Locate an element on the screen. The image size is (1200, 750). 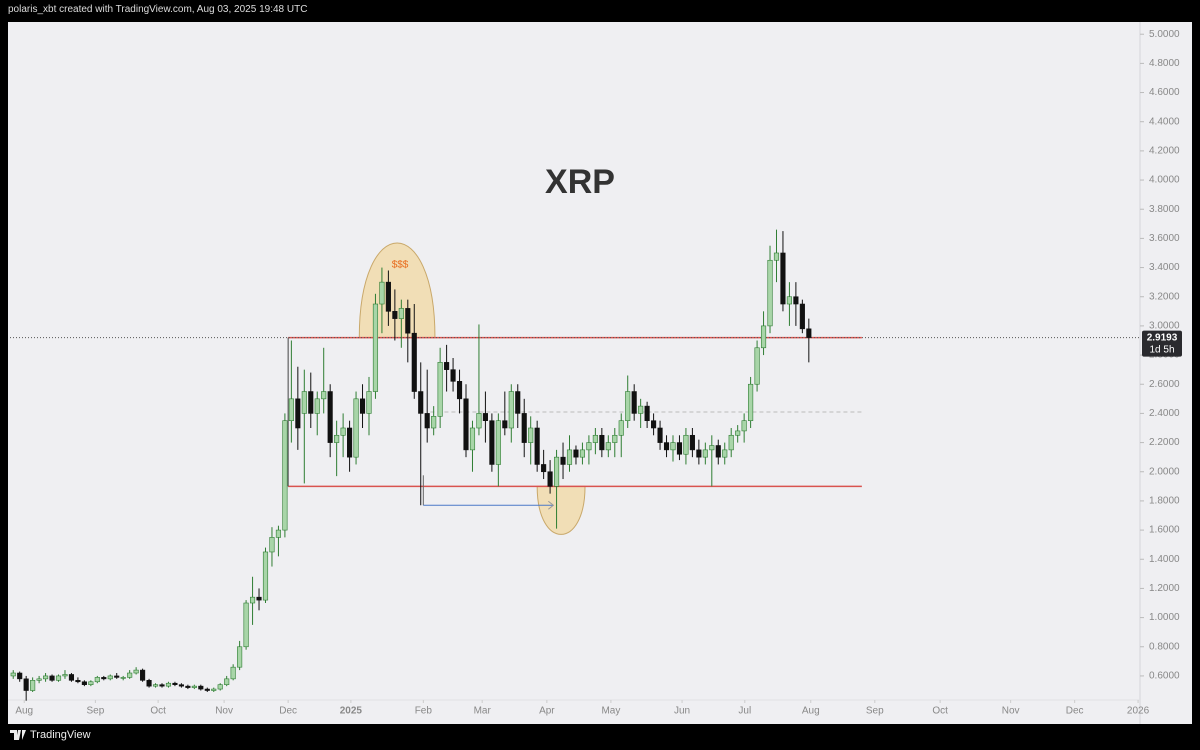
x-tick-label: Dec is located at coordinates (288, 711).